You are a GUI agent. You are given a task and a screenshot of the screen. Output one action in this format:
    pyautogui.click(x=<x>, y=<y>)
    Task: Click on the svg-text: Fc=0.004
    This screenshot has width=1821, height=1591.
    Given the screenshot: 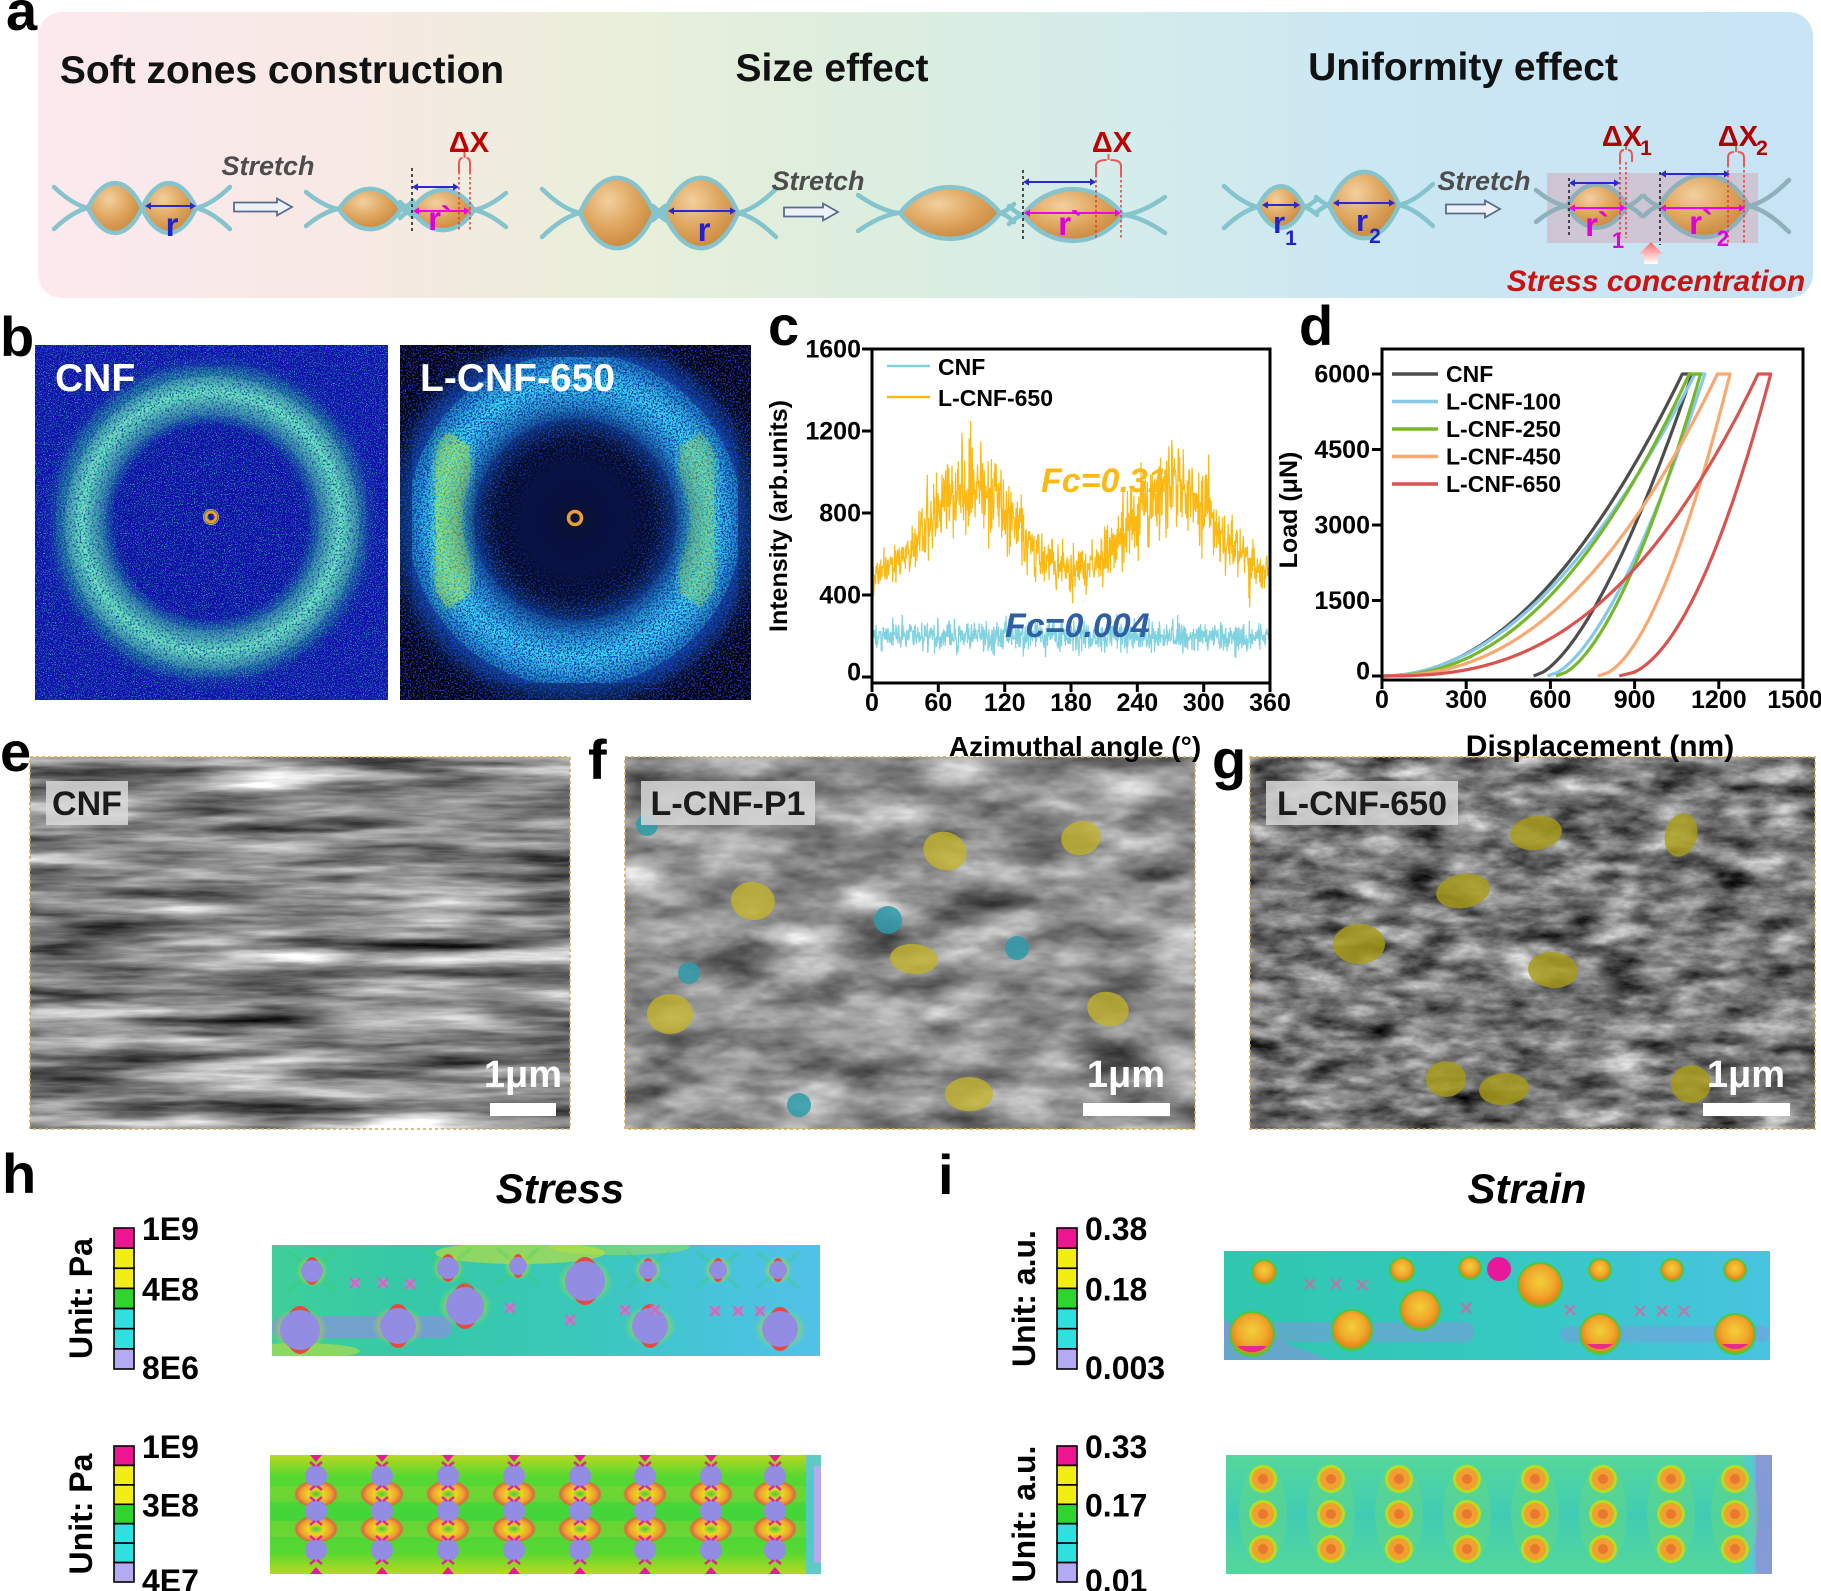 What is the action you would take?
    pyautogui.click(x=1077, y=626)
    